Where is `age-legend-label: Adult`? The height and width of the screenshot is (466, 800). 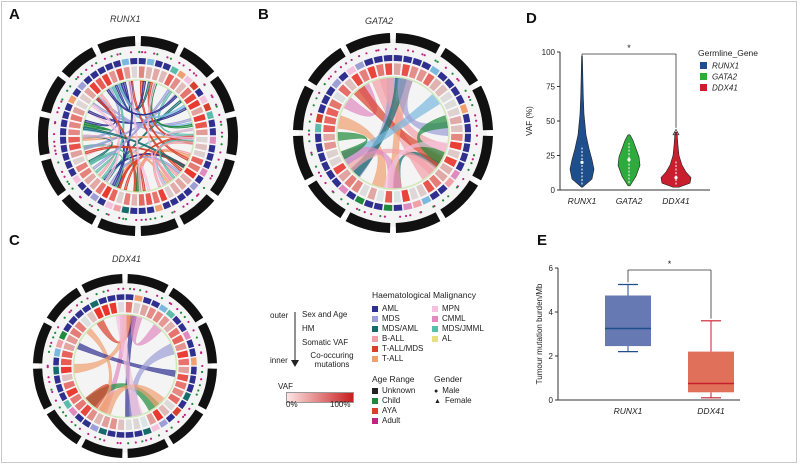
age-legend-label: Adult is located at coordinates (391, 420).